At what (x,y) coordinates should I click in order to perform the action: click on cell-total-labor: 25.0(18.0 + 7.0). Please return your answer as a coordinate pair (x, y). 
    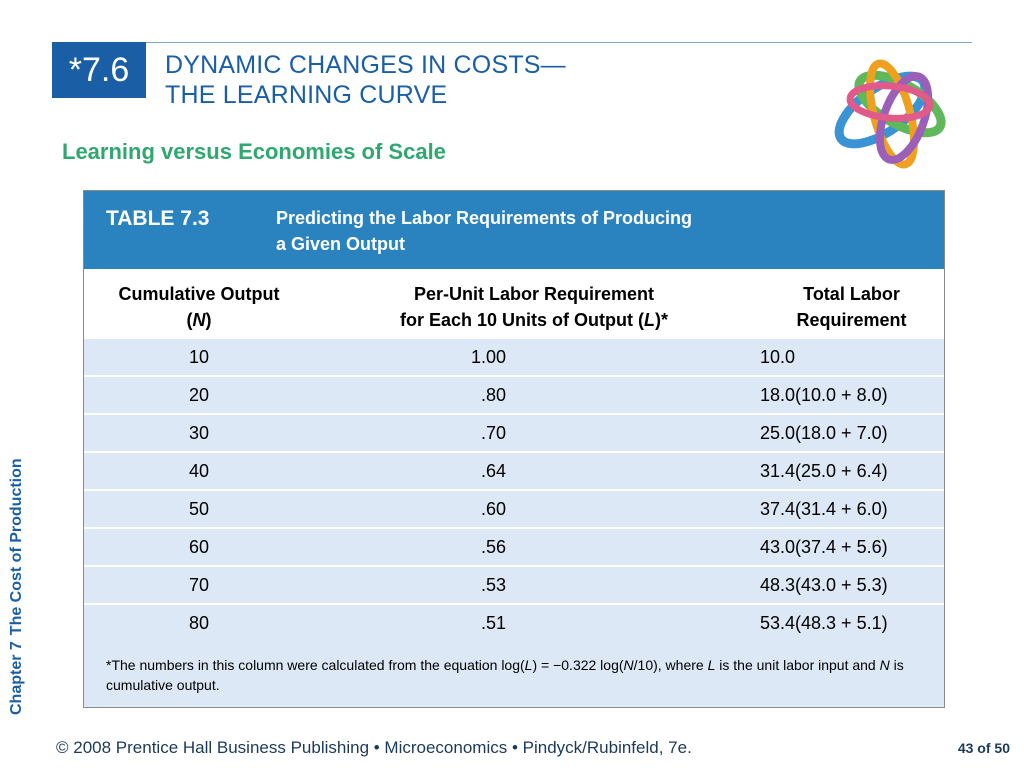
    Looking at the image, I should click on (824, 433).